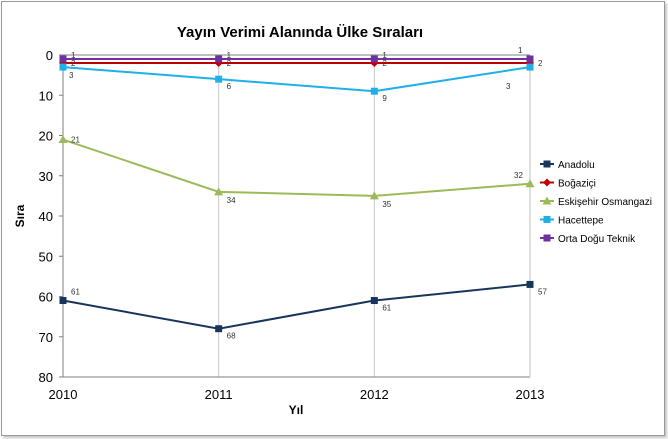  What do you see at coordinates (63, 67) in the screenshot?
I see `point-hacettepe-2010` at bounding box center [63, 67].